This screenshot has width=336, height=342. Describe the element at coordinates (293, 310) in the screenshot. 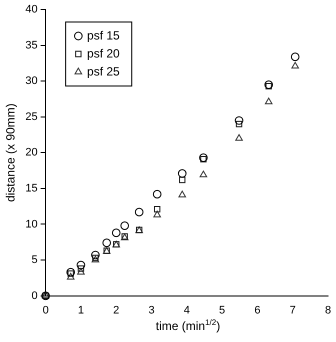

I see `x-tick-label: 7` at that location.